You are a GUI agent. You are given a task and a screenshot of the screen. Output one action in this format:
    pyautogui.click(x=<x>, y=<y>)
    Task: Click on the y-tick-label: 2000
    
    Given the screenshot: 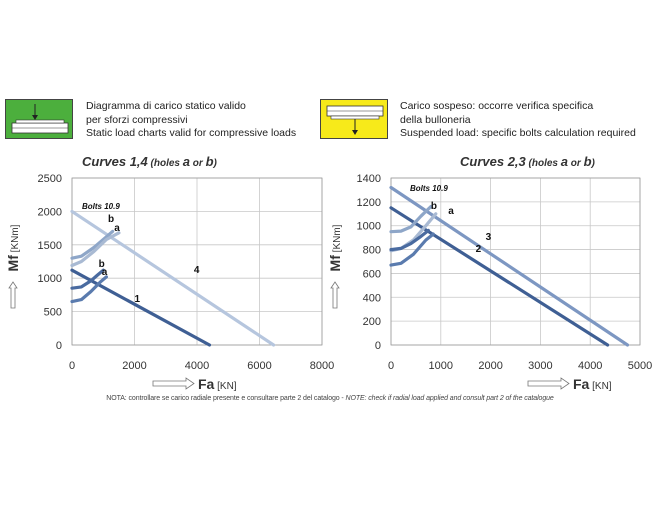 What is the action you would take?
    pyautogui.click(x=50, y=212)
    